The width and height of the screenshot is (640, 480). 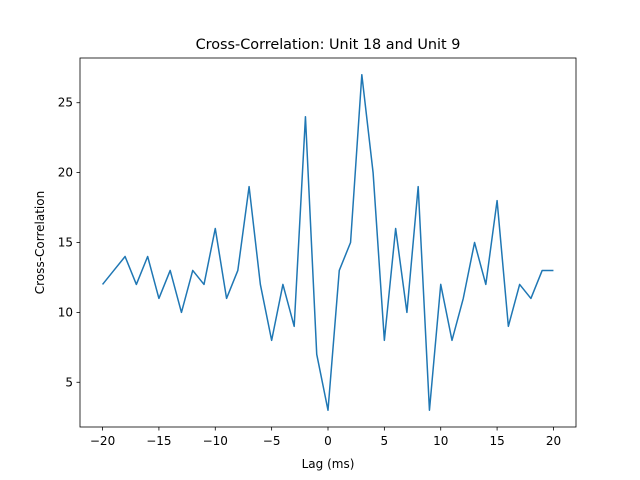 What do you see at coordinates (65, 103) in the screenshot?
I see `y-tick-label: 25` at bounding box center [65, 103].